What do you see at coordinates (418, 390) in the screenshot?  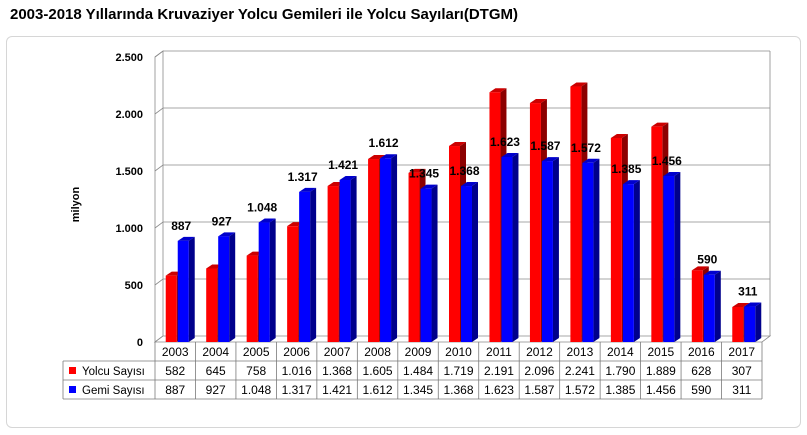 I see `table-cell: 1.345` at bounding box center [418, 390].